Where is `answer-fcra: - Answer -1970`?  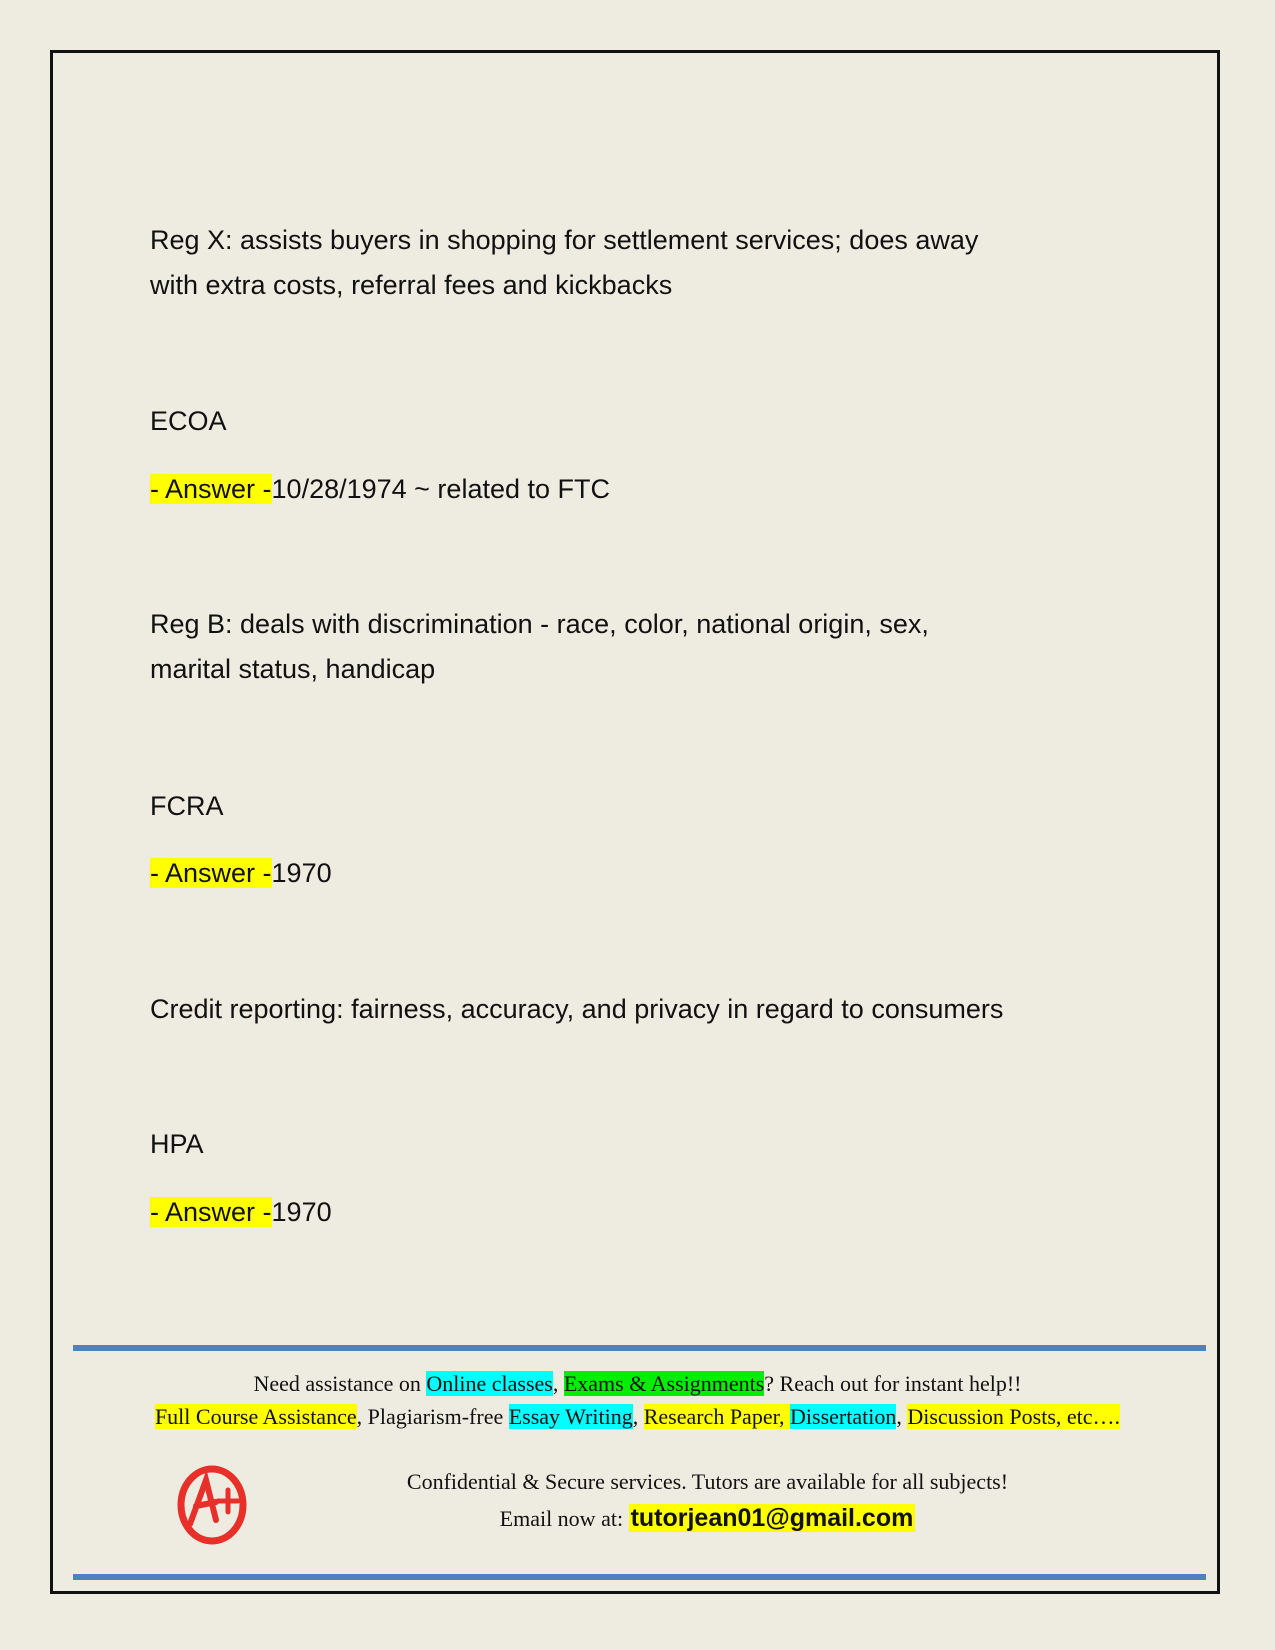
answer-fcra: - Answer -1970 is located at coordinates (241, 873).